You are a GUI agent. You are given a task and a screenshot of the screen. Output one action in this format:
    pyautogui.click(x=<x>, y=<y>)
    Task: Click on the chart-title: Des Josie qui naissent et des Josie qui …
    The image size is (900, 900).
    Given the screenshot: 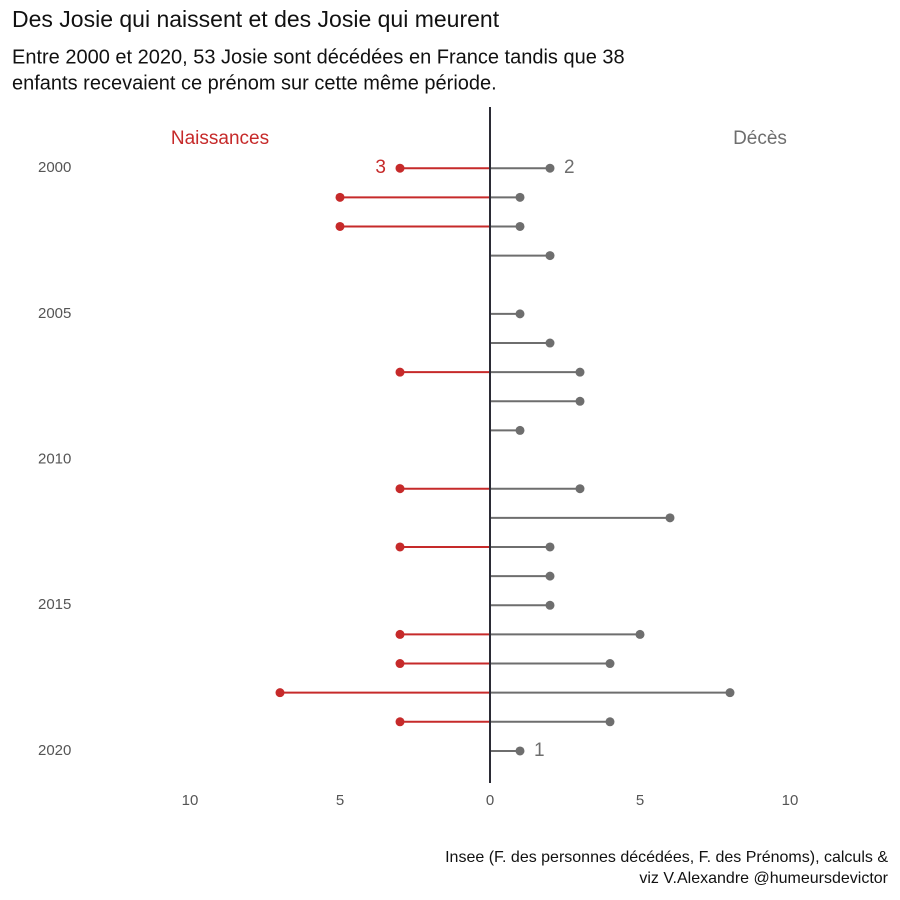 What is the action you would take?
    pyautogui.click(x=256, y=19)
    